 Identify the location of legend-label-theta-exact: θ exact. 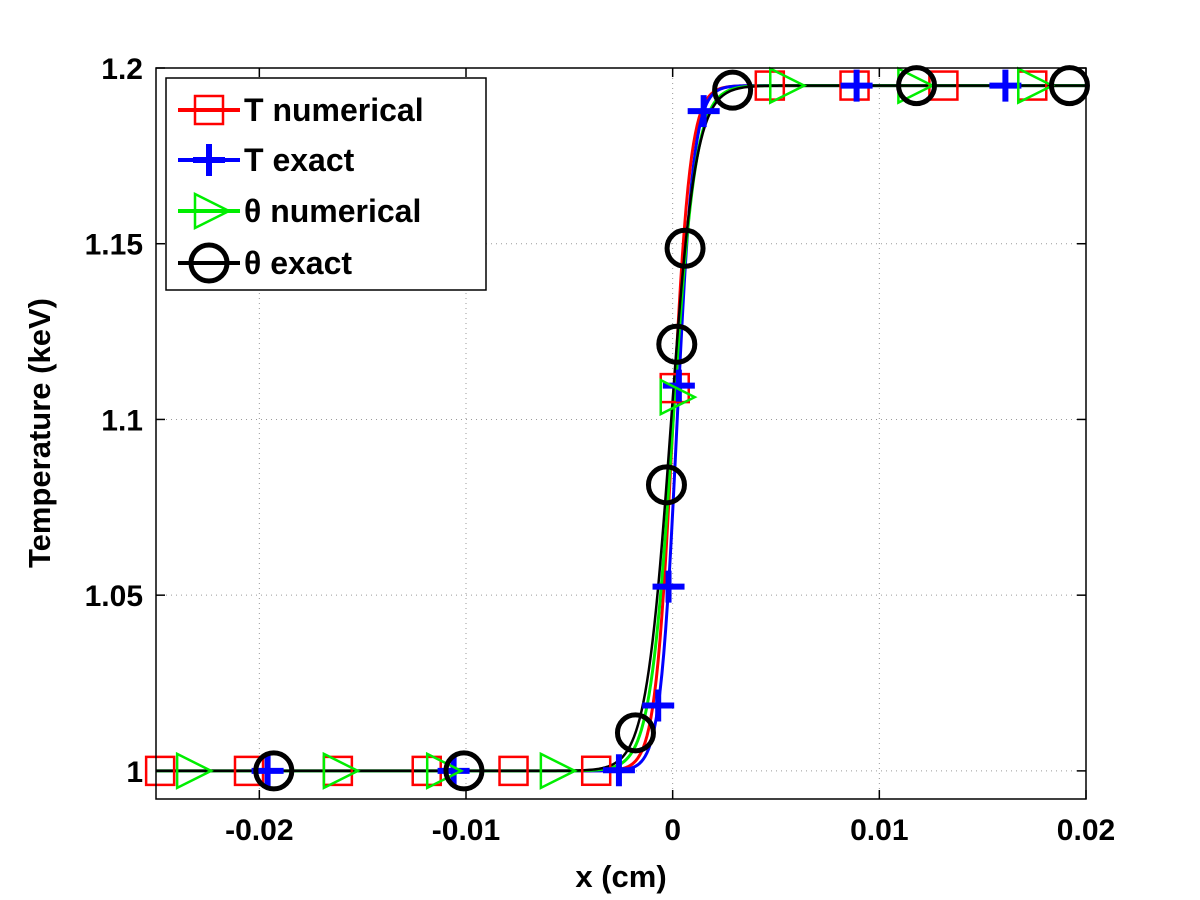
(298, 263).